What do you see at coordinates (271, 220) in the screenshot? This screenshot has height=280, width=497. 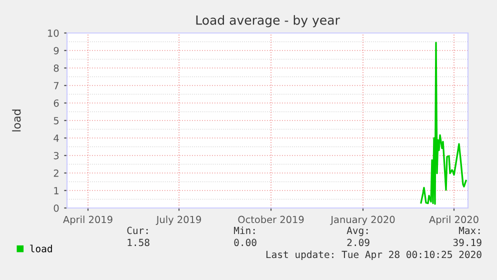 I see `x-tick-label: October 2019` at bounding box center [271, 220].